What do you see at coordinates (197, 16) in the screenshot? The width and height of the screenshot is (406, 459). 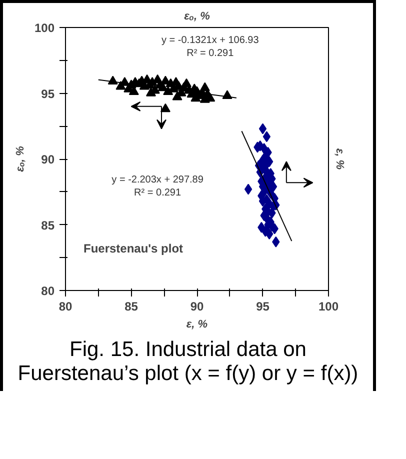 I see `chart-title: εₒ, %` at bounding box center [197, 16].